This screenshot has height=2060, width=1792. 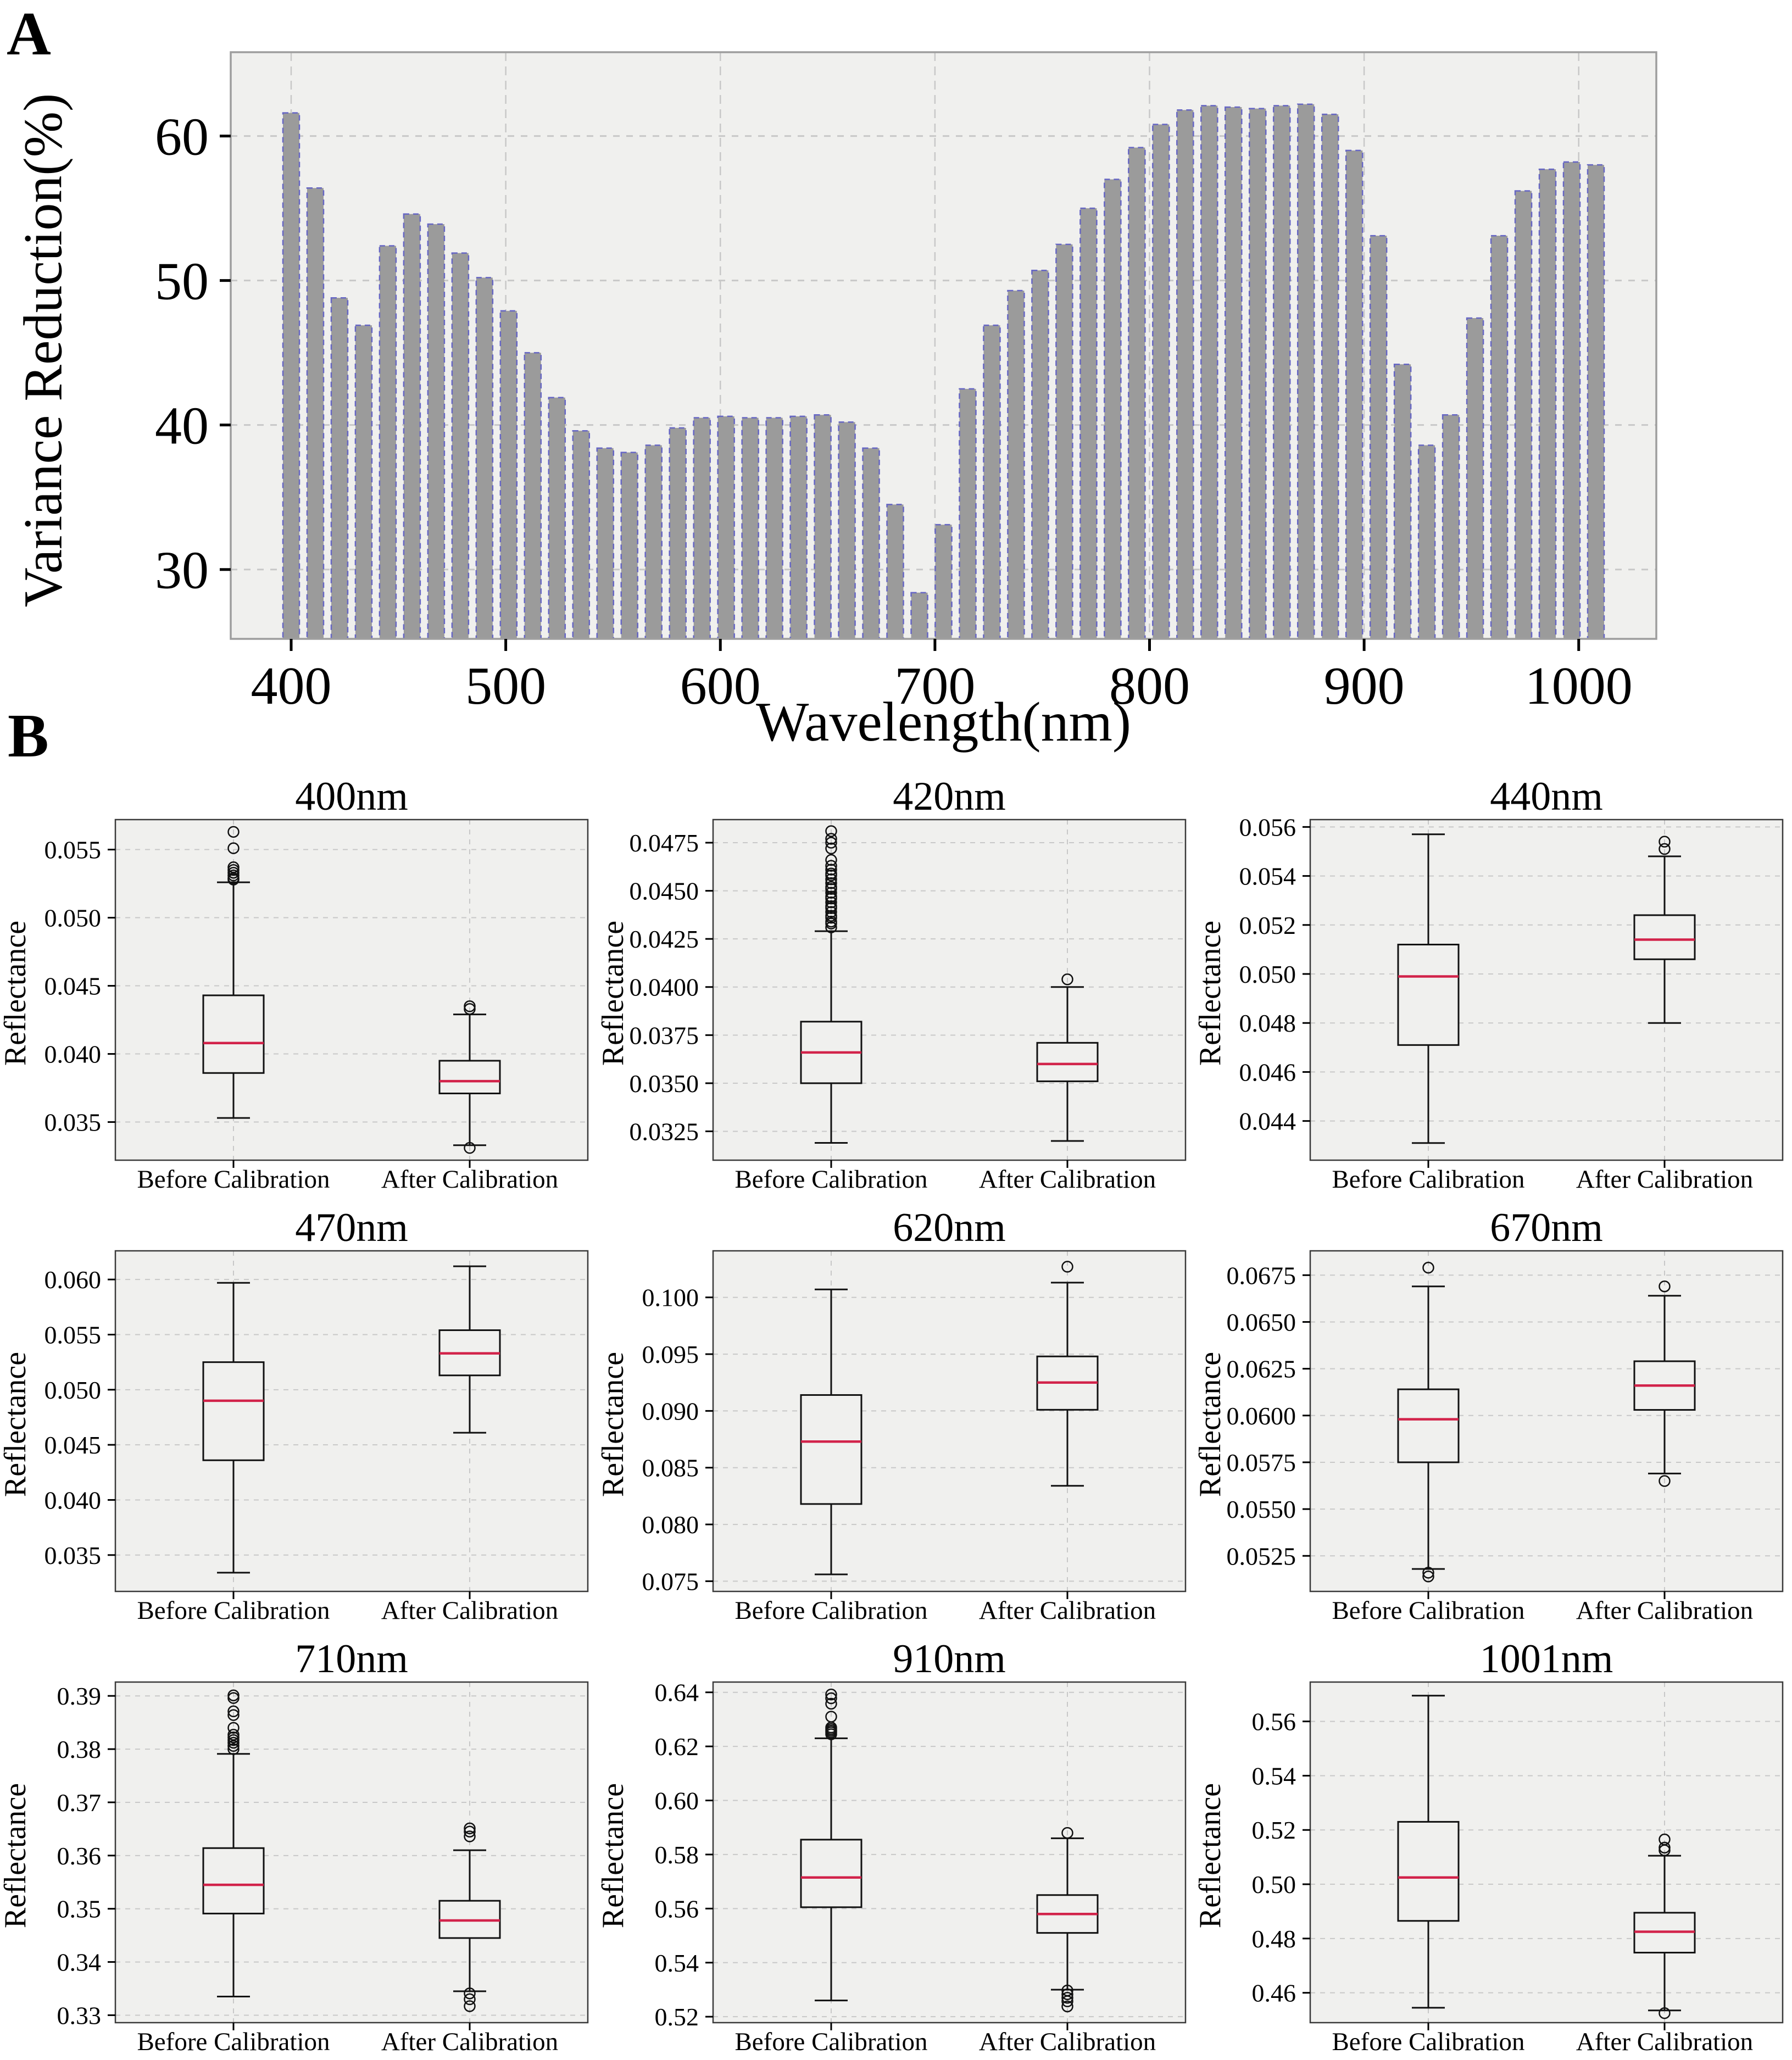 What do you see at coordinates (968, 514) in the screenshot?
I see `bar-715nm` at bounding box center [968, 514].